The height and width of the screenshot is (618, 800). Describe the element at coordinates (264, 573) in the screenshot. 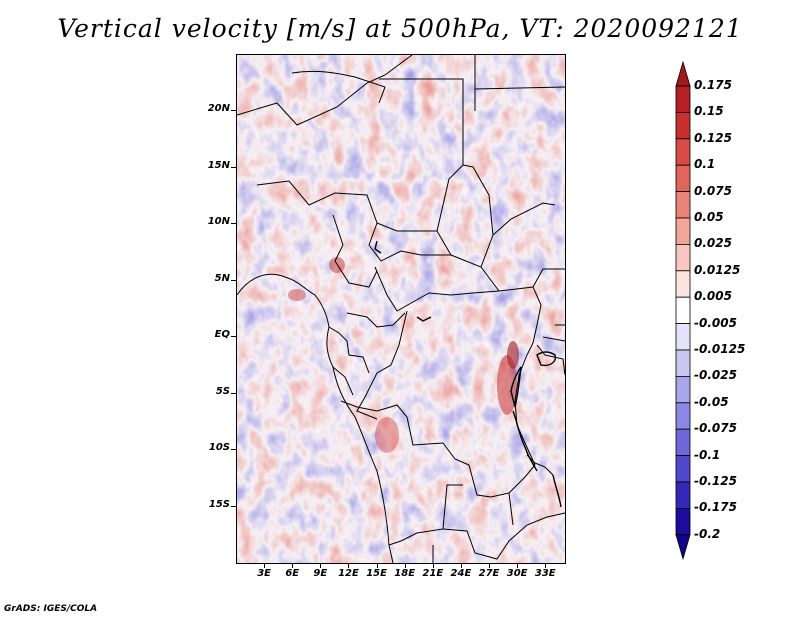

I see `lon-label: 3E` at that location.